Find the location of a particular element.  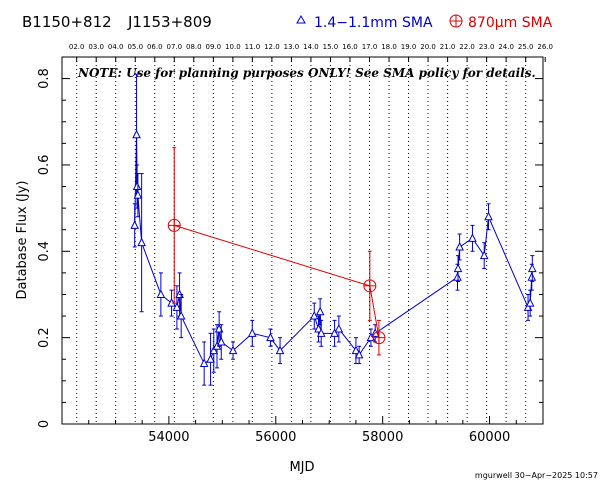

top-year-label: 06.0 is located at coordinates (155, 47).